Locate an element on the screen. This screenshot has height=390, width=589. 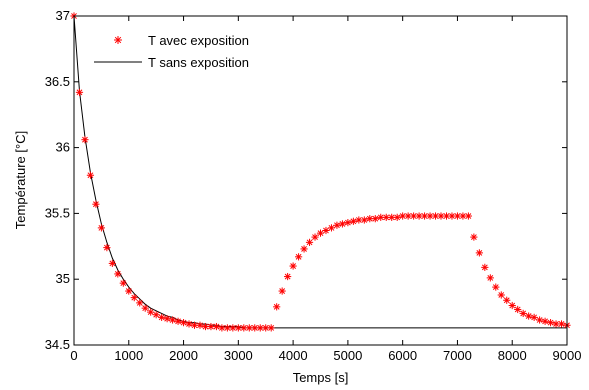
x-tick-label: 4000 is located at coordinates (293, 355).